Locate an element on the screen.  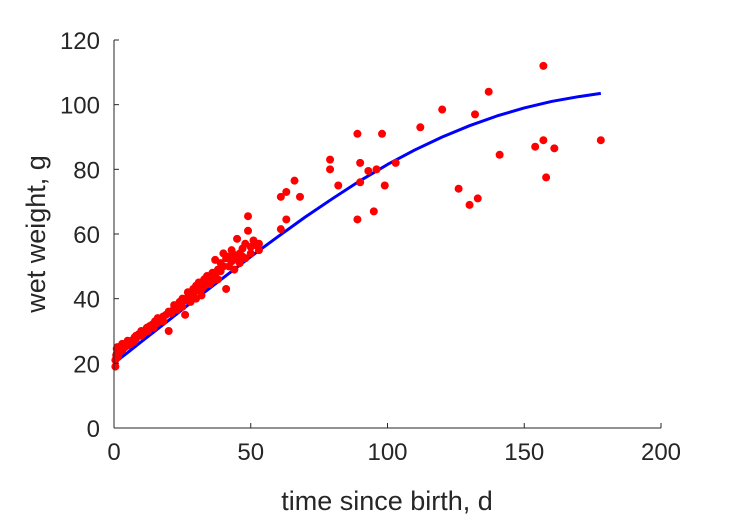
y-tick-label: 60 is located at coordinates (86, 235).